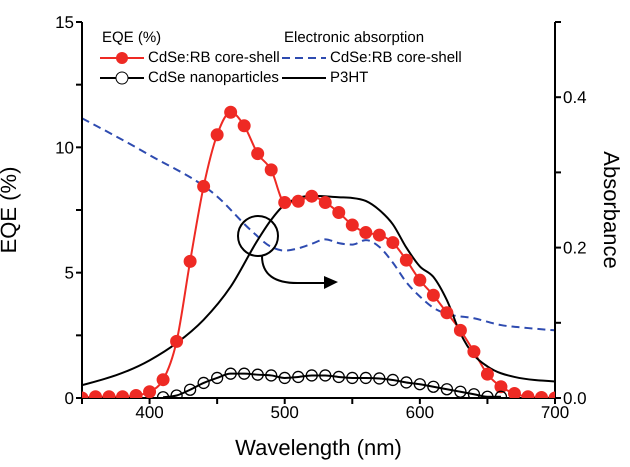 The image size is (630, 467). I want to click on annotation: EQE (%), so click(132, 38).